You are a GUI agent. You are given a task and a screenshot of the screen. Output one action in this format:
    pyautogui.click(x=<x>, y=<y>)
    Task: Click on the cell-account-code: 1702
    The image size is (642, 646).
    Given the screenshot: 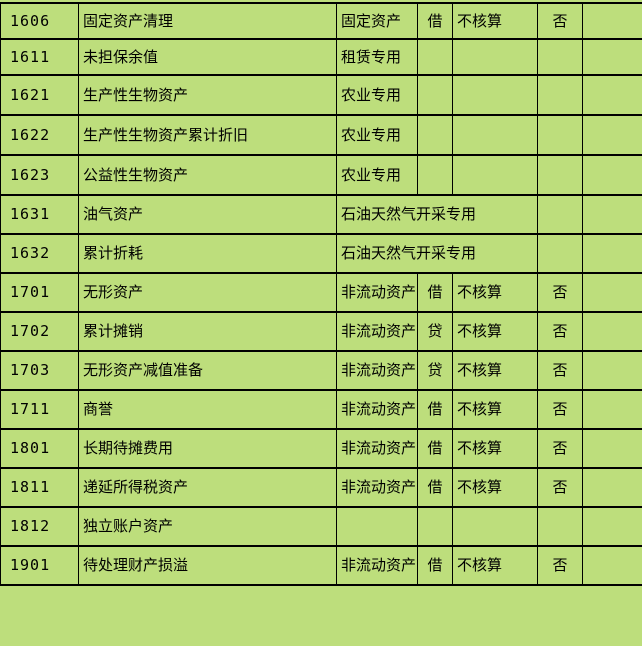 What is the action you would take?
    pyautogui.click(x=39, y=332)
    